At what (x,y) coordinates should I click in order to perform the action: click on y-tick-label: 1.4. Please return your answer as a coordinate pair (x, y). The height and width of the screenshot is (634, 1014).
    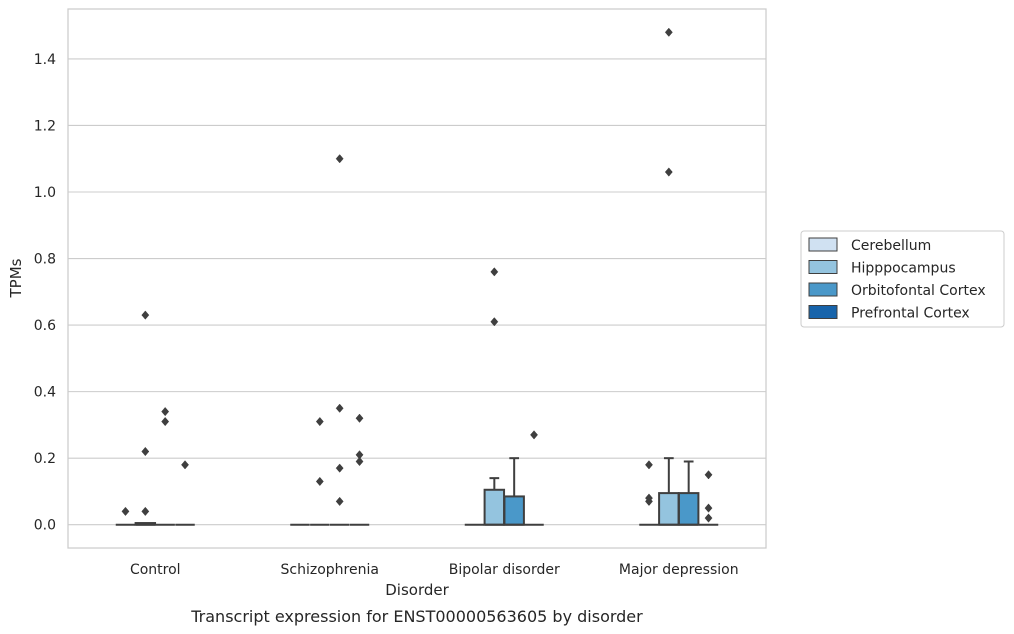
    Looking at the image, I should click on (45, 60).